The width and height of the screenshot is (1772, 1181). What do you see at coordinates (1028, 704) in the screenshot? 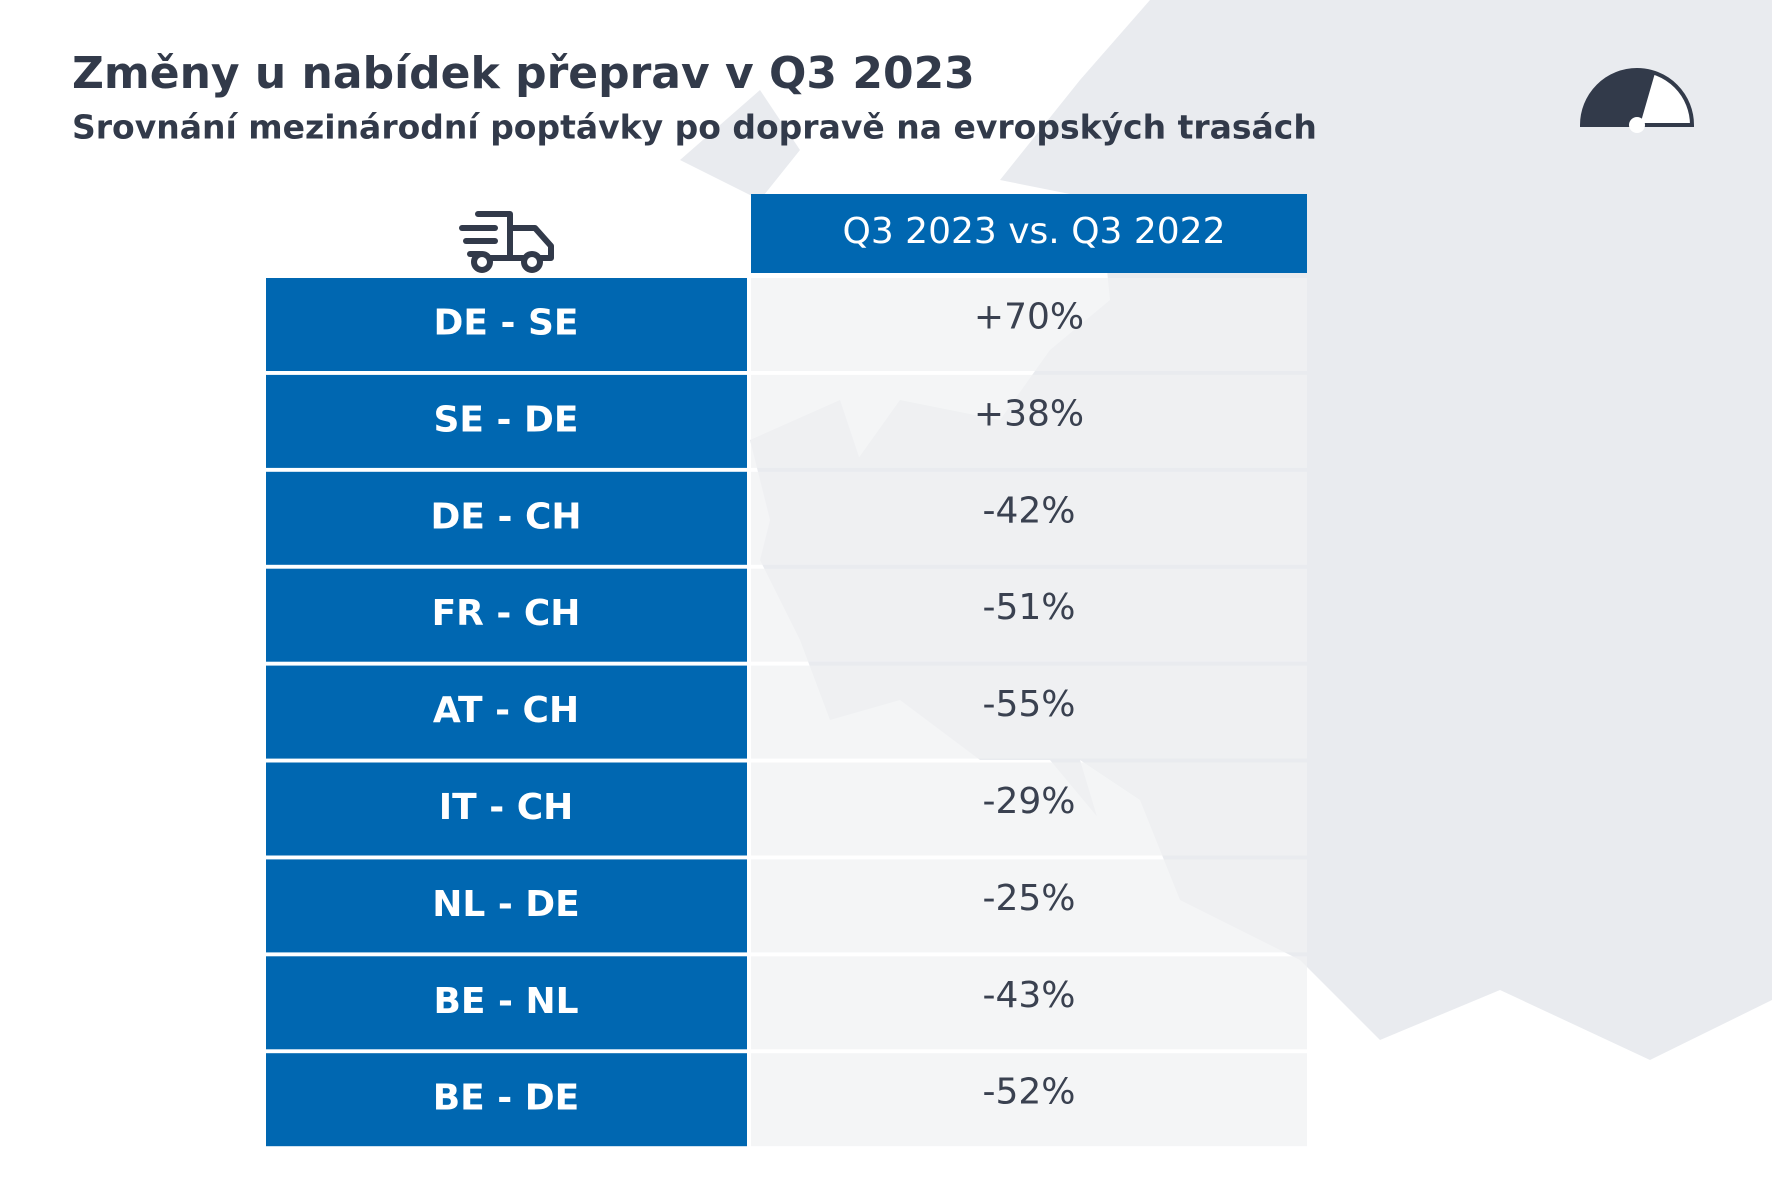
I see `change-value: -55%` at bounding box center [1028, 704].